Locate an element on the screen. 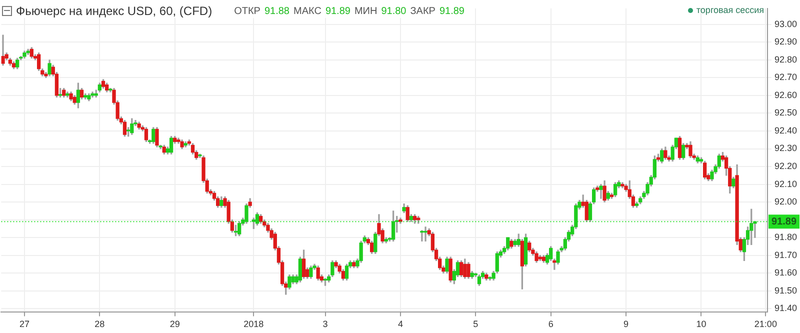 The height and width of the screenshot is (333, 800). y-tick-label: 92.60 is located at coordinates (786, 95).